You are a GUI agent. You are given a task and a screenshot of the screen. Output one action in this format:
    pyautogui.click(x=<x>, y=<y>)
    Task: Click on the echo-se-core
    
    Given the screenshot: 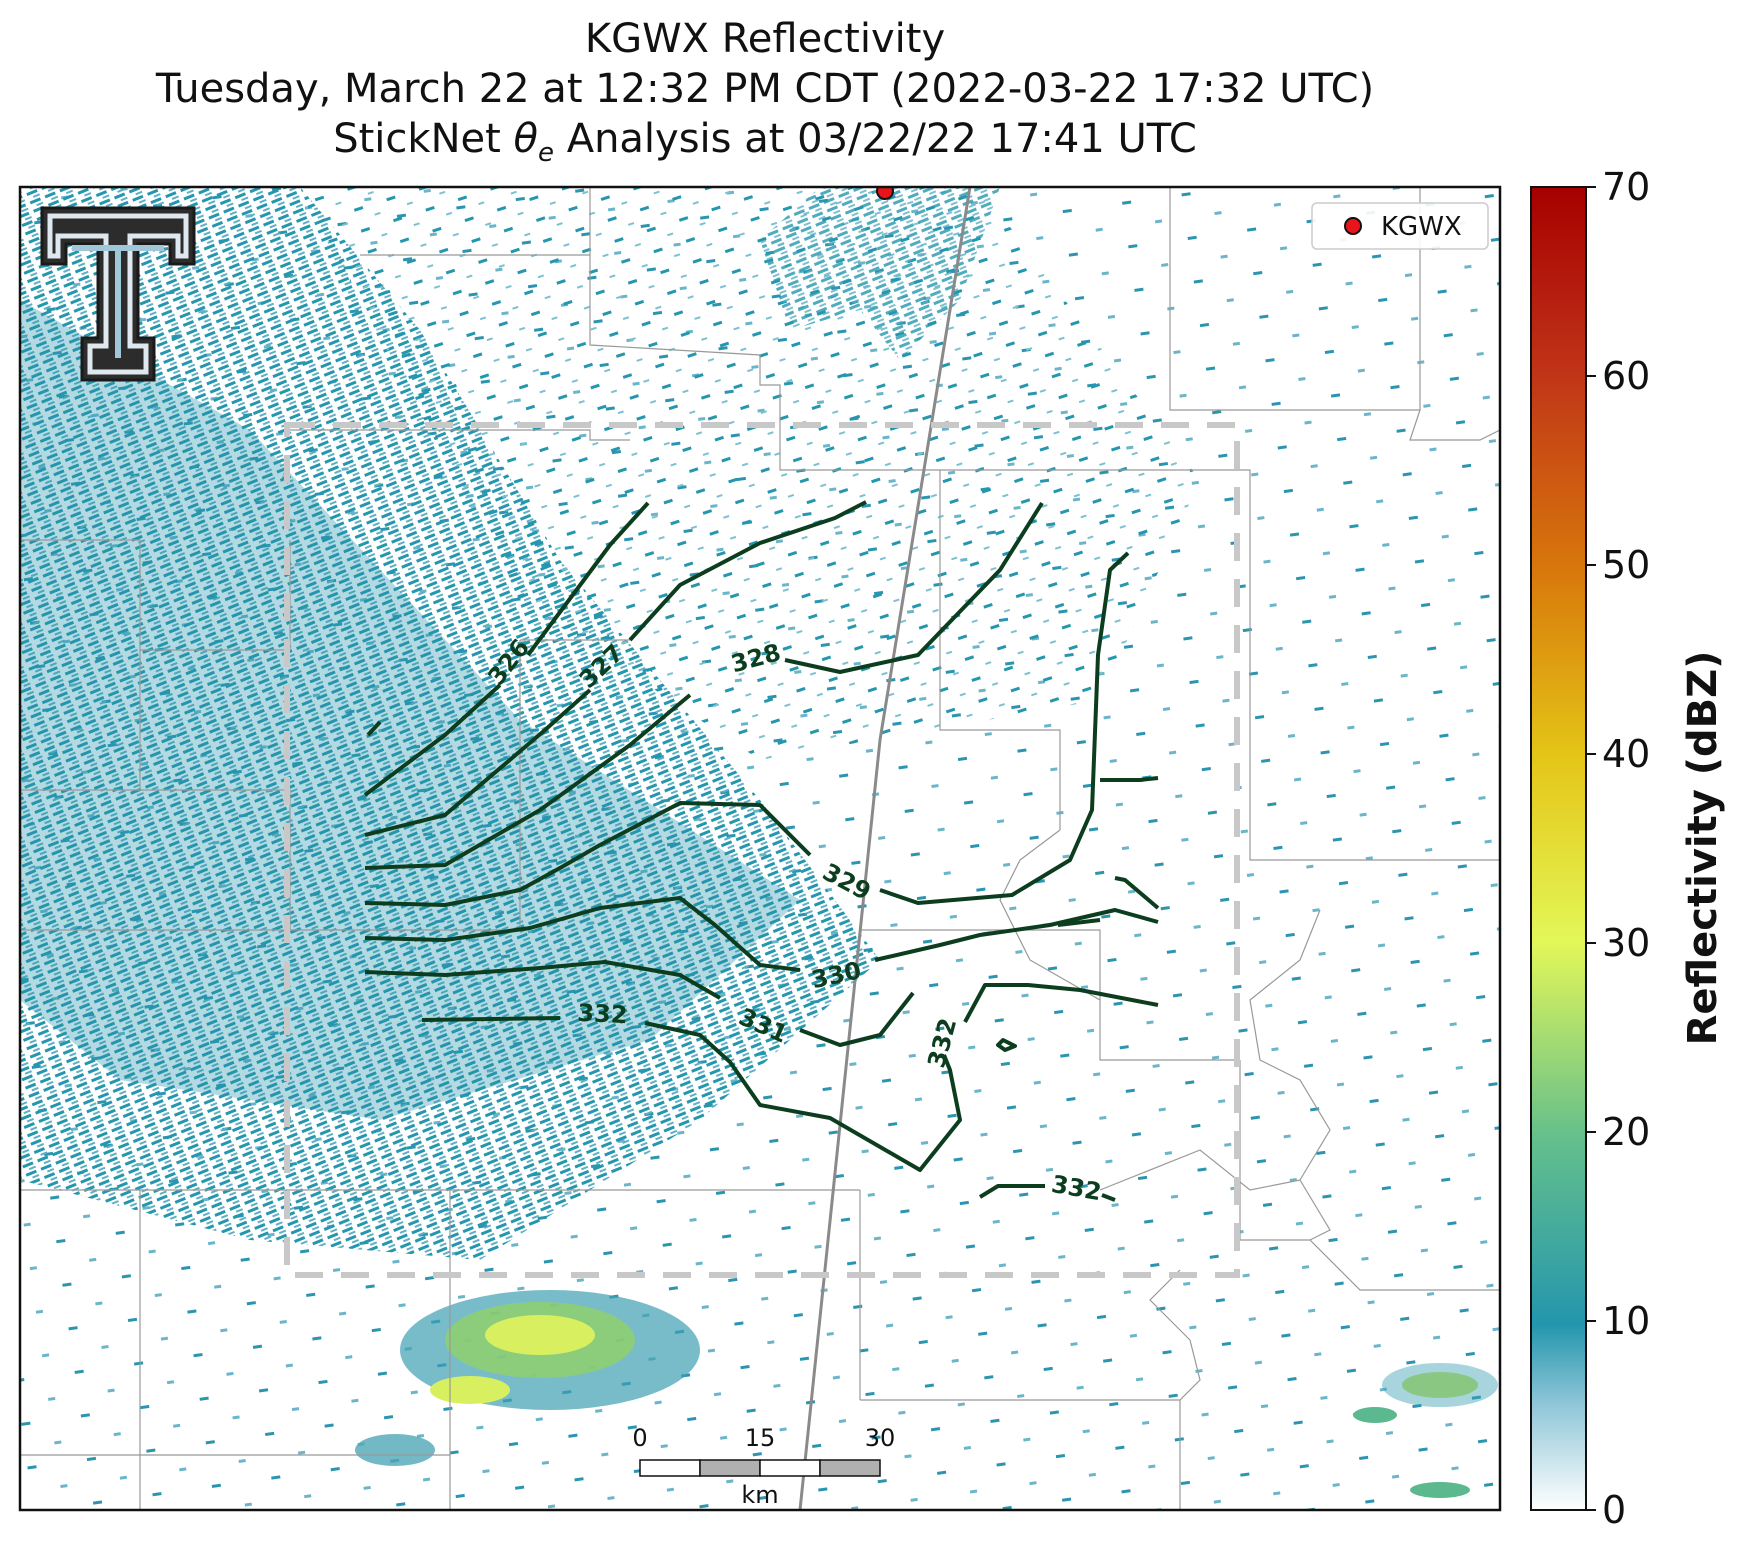 What is the action you would take?
    pyautogui.click(x=1440, y=1385)
    